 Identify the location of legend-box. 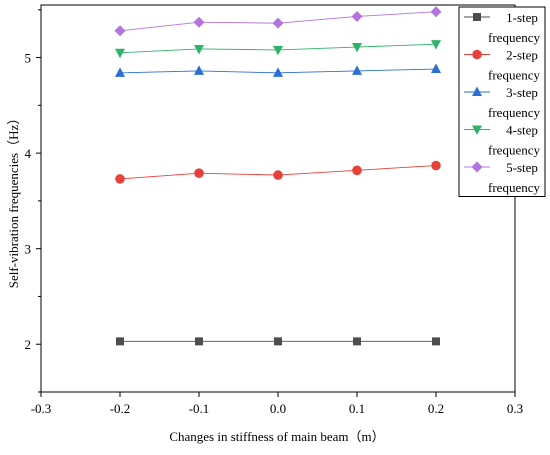
(502, 101).